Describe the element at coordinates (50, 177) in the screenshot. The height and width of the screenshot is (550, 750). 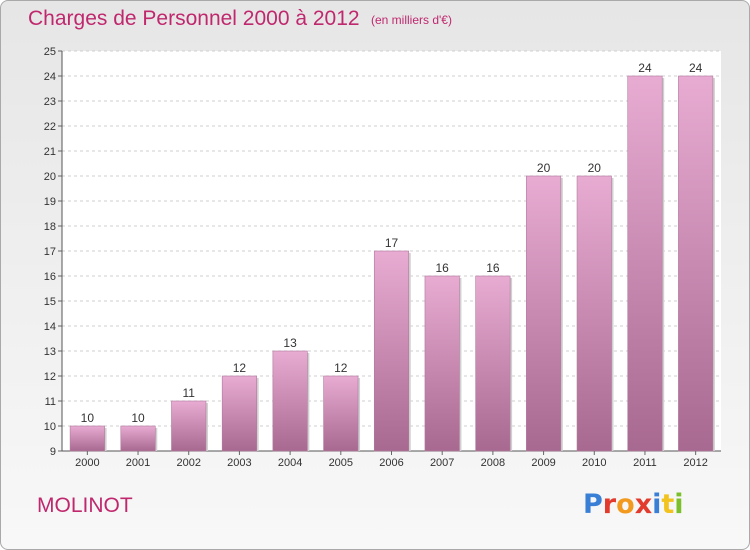
I see `y-tick-label: 20` at that location.